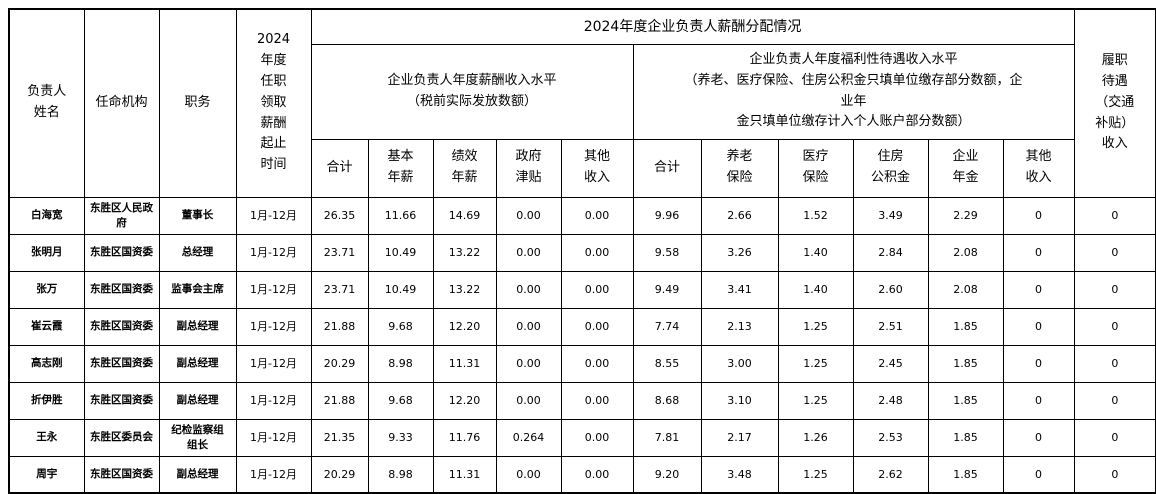 The width and height of the screenshot is (1156, 494). I want to click on cell-value: 3.26, so click(739, 252).